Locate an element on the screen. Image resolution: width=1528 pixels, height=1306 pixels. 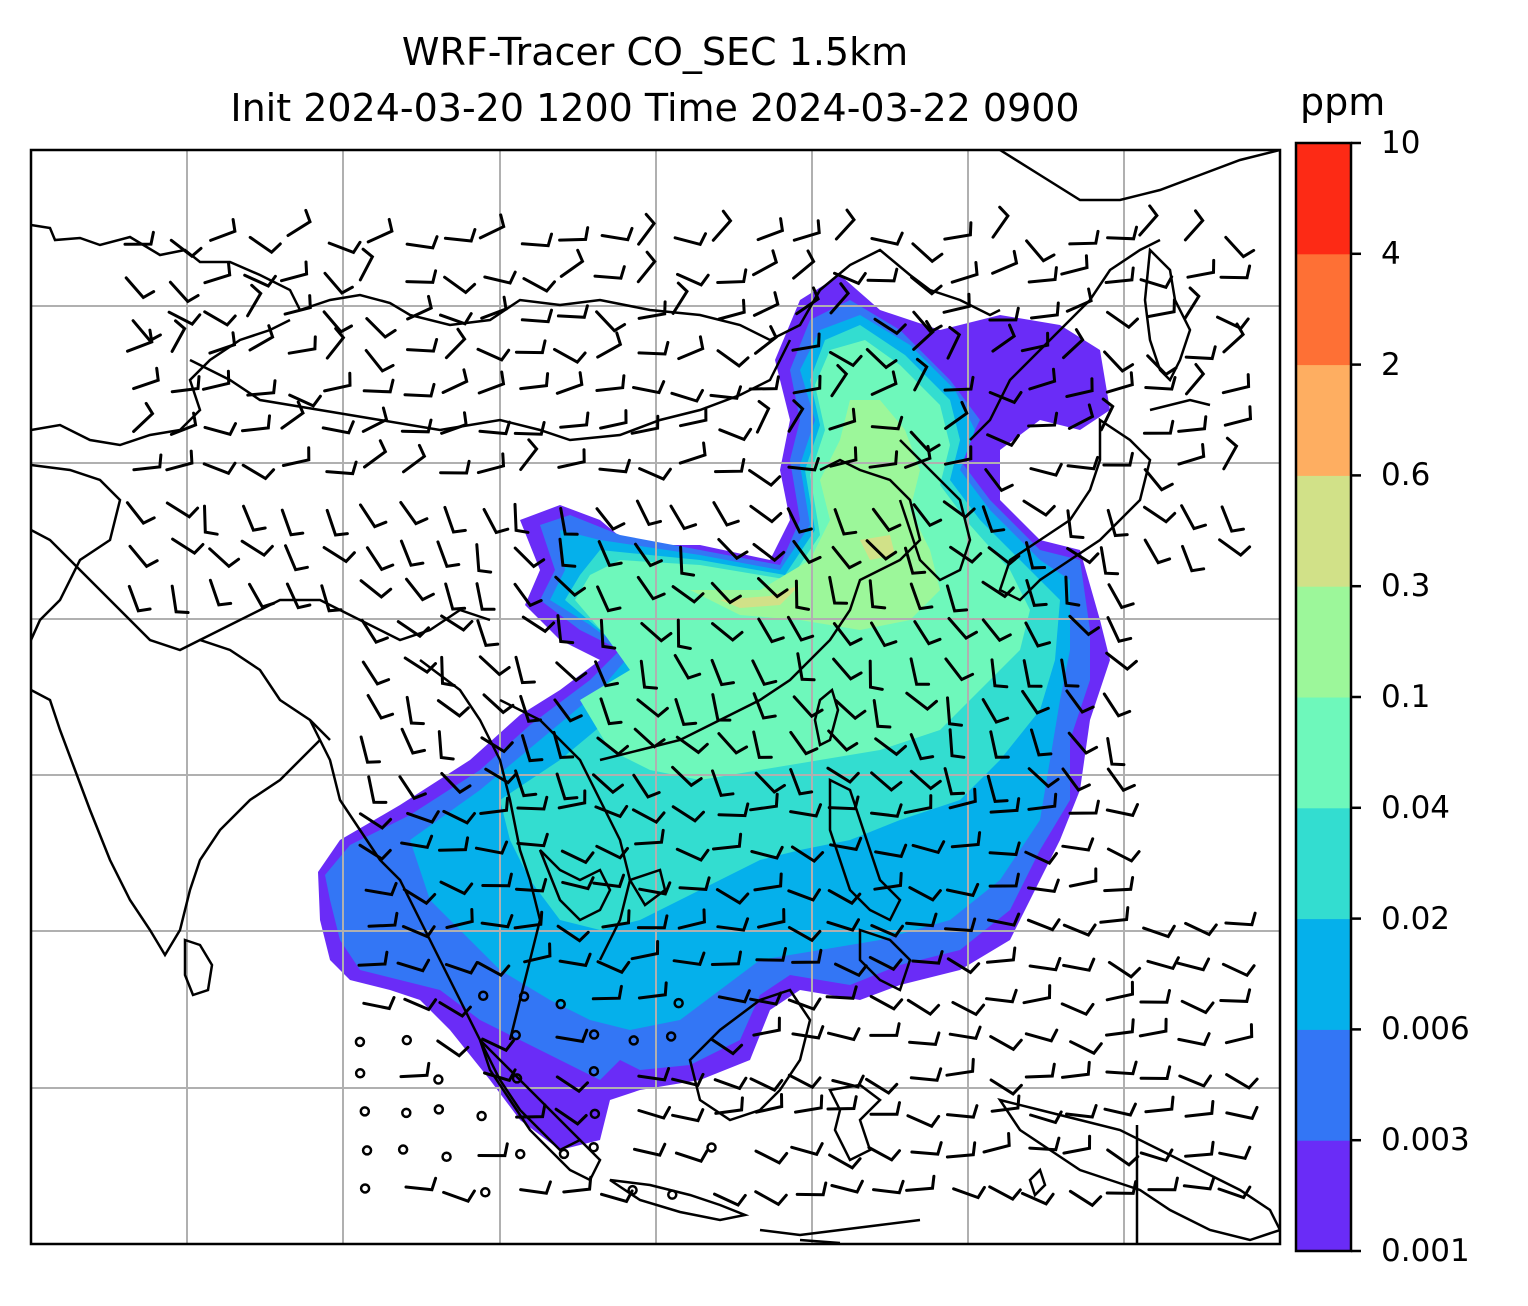
colorbar-tick-label: 0.3 is located at coordinates (1406, 586).